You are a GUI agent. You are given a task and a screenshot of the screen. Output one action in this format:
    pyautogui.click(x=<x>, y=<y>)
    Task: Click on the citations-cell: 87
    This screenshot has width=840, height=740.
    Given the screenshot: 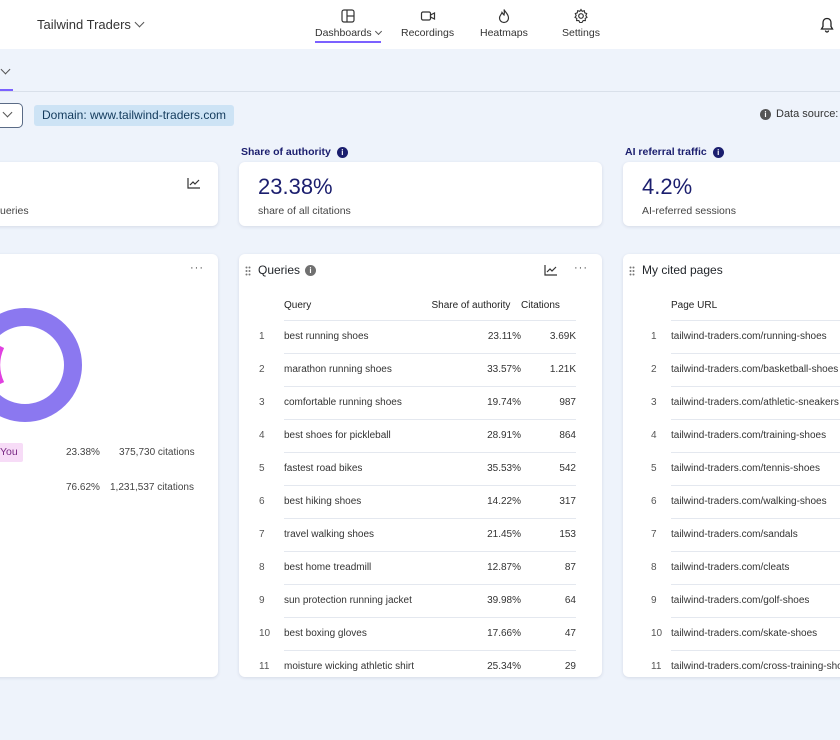 What is the action you would take?
    pyautogui.click(x=548, y=567)
    